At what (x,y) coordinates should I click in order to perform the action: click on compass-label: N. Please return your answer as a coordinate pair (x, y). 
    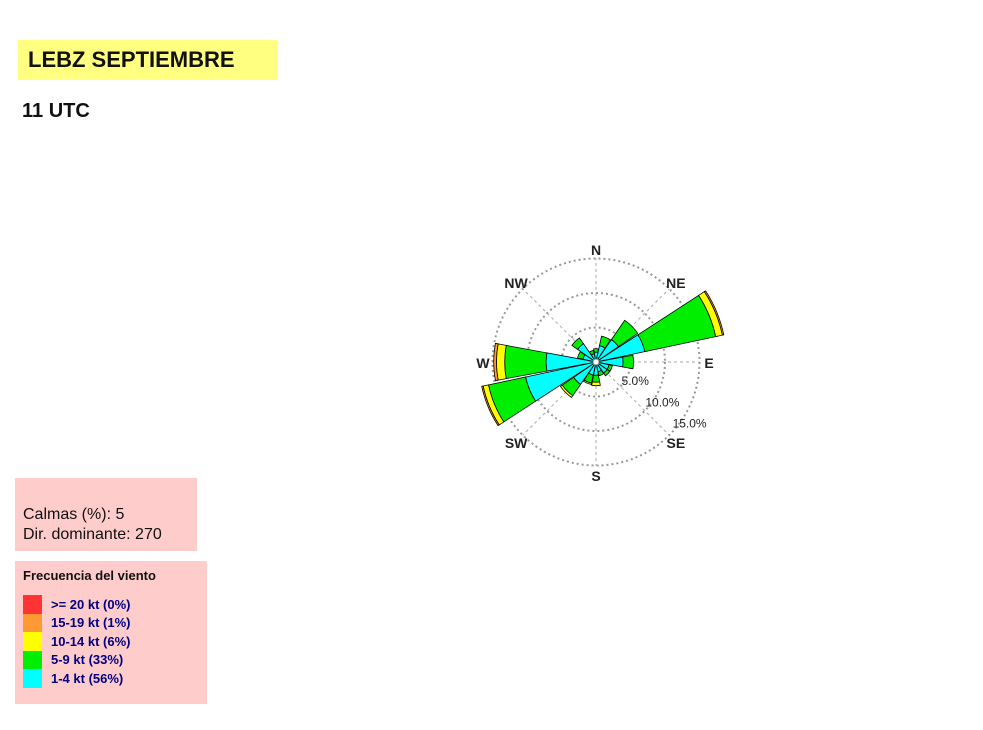
    Looking at the image, I should click on (596, 250).